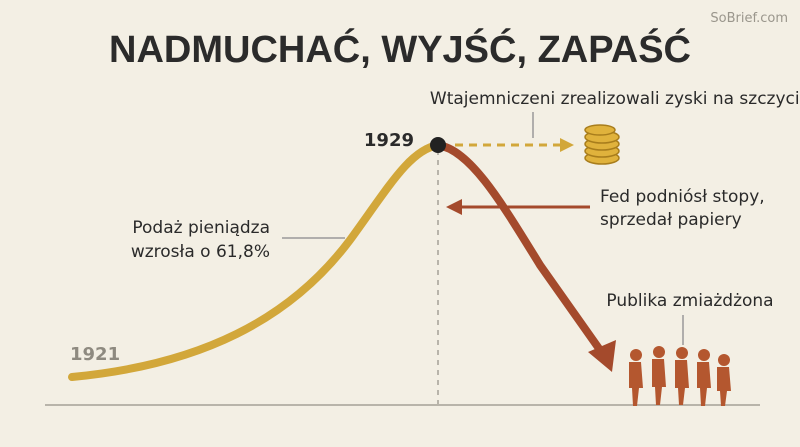  I want to click on peak-dot, so click(438, 145).